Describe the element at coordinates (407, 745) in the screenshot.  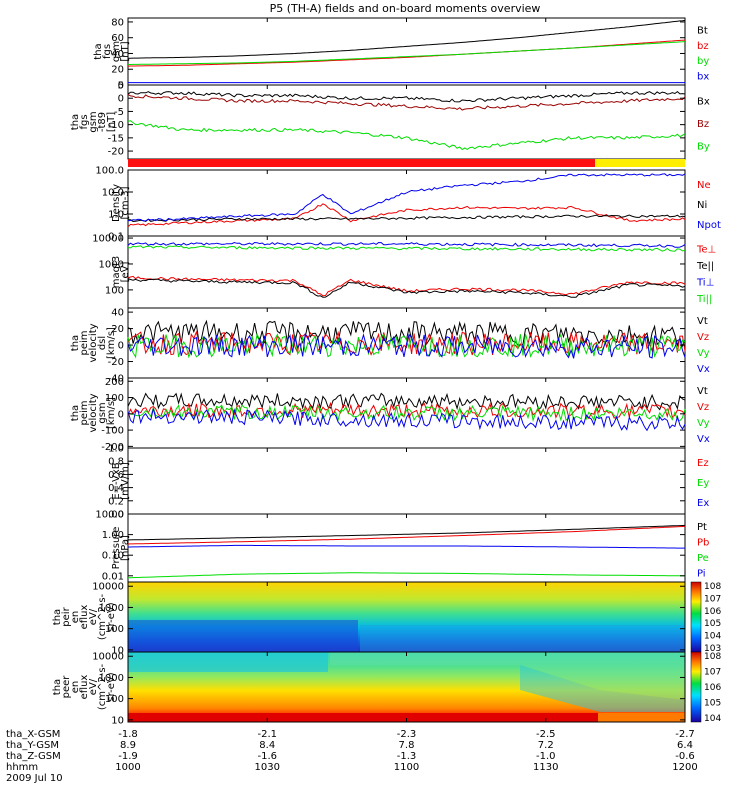
I see `xaxis-value: 7.8` at that location.